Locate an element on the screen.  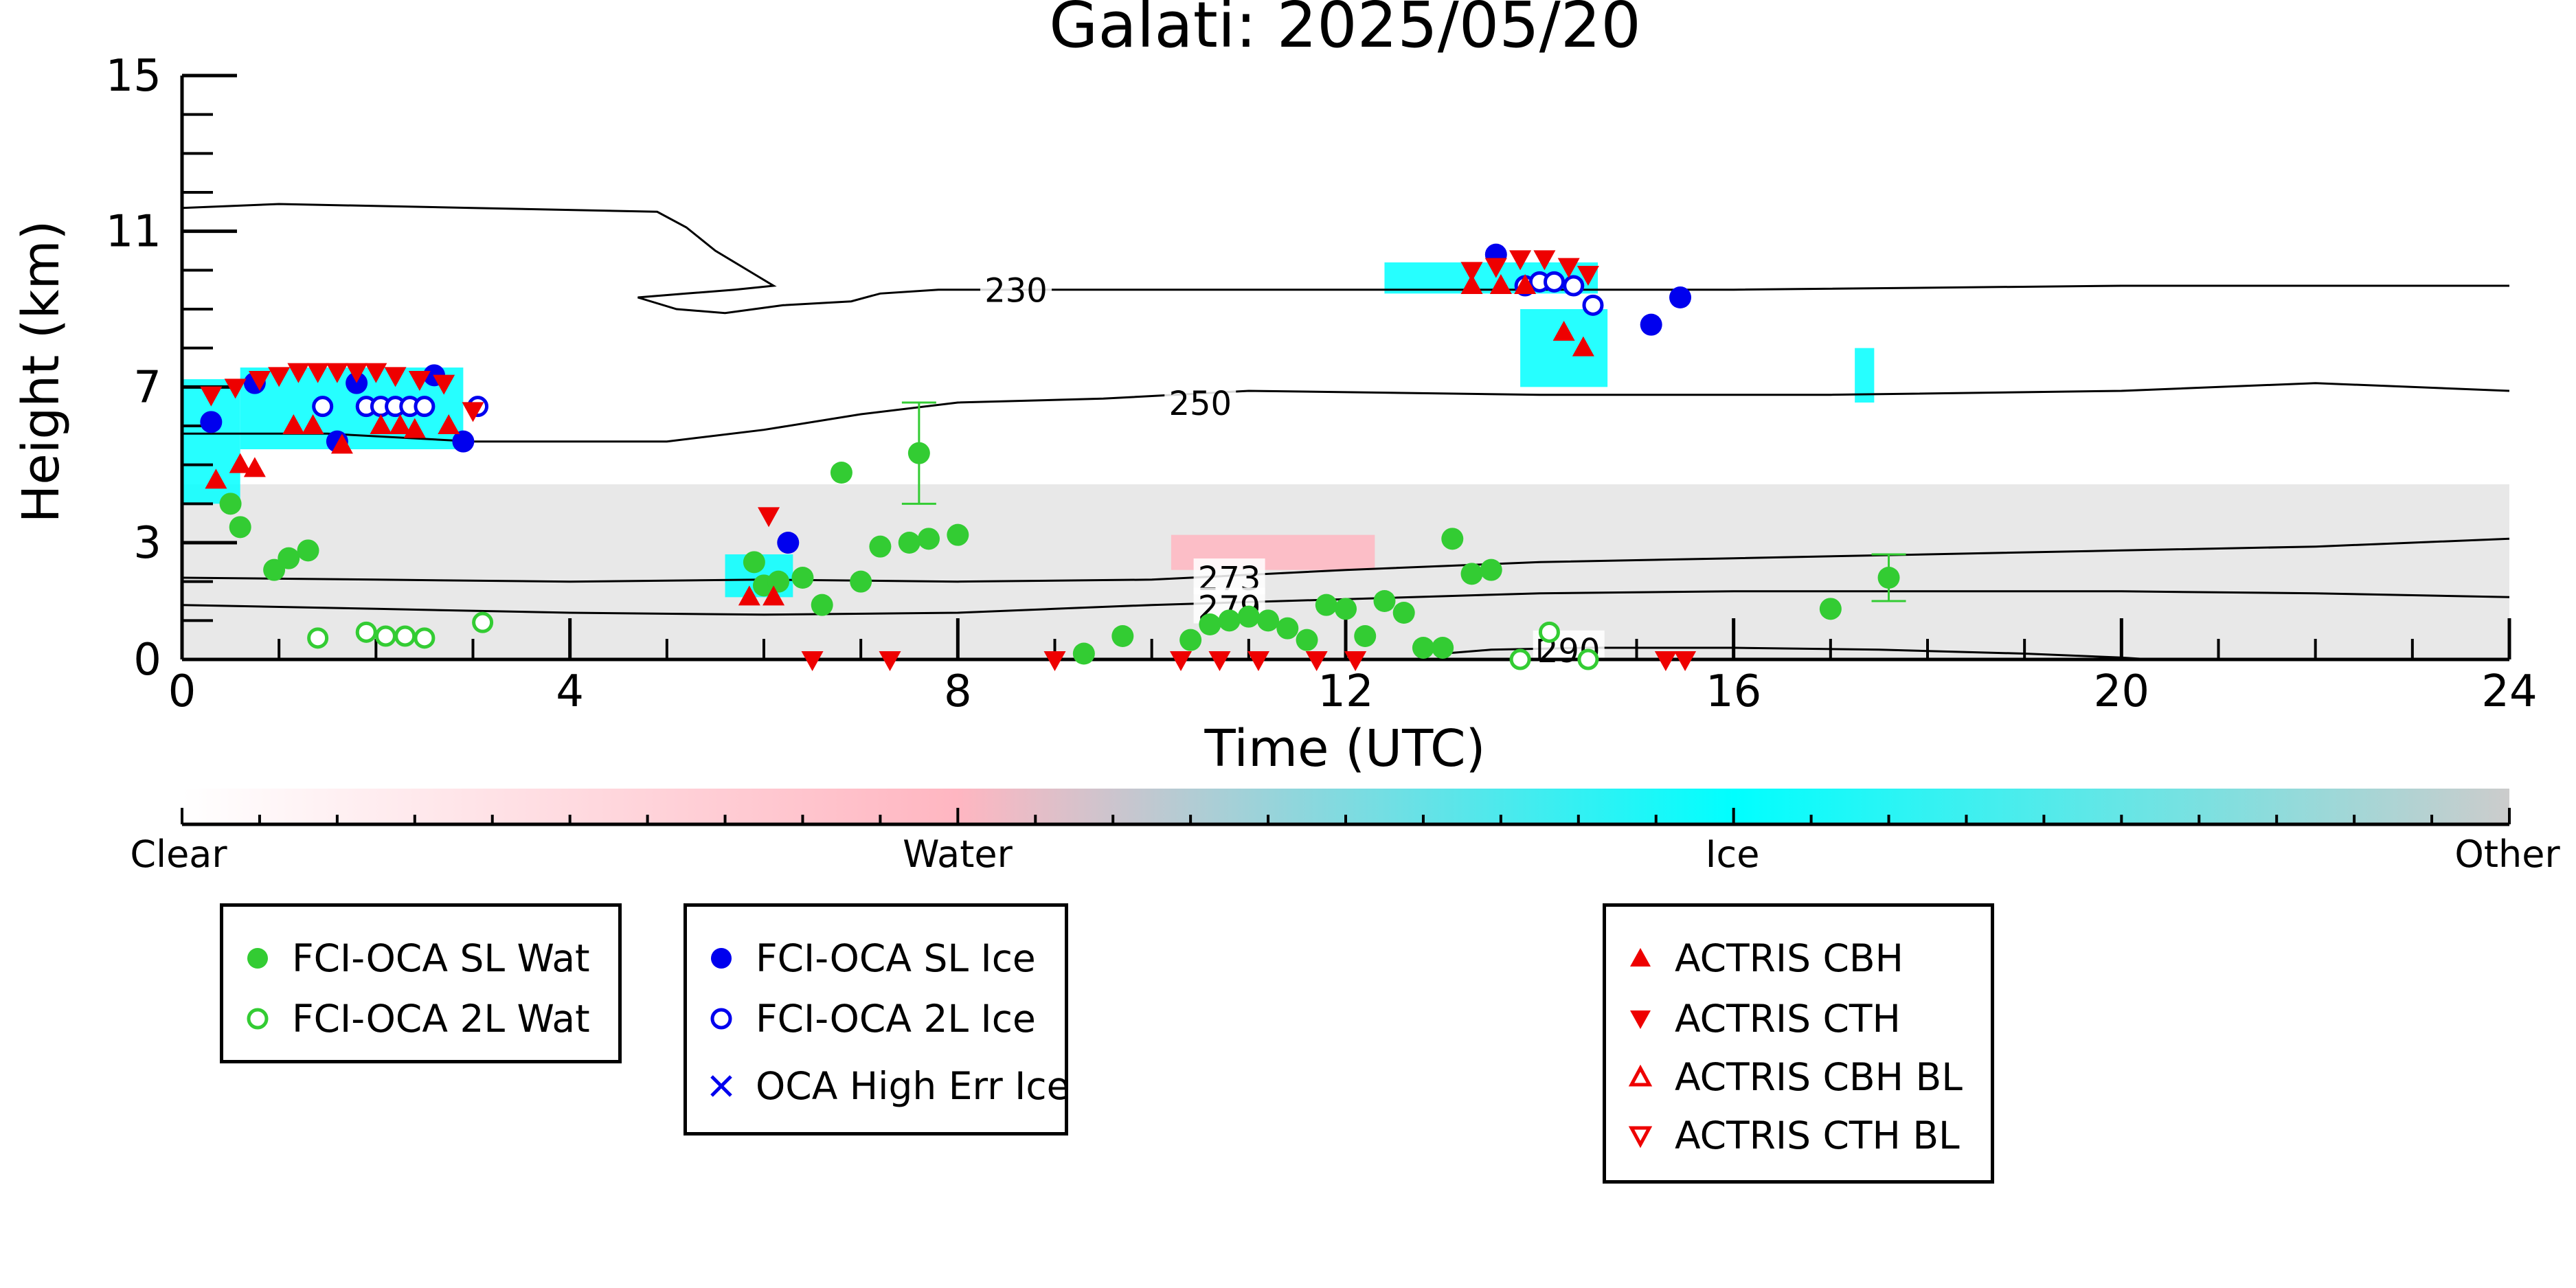
legend-label: ACTRIS CBH is located at coordinates (1789, 958).